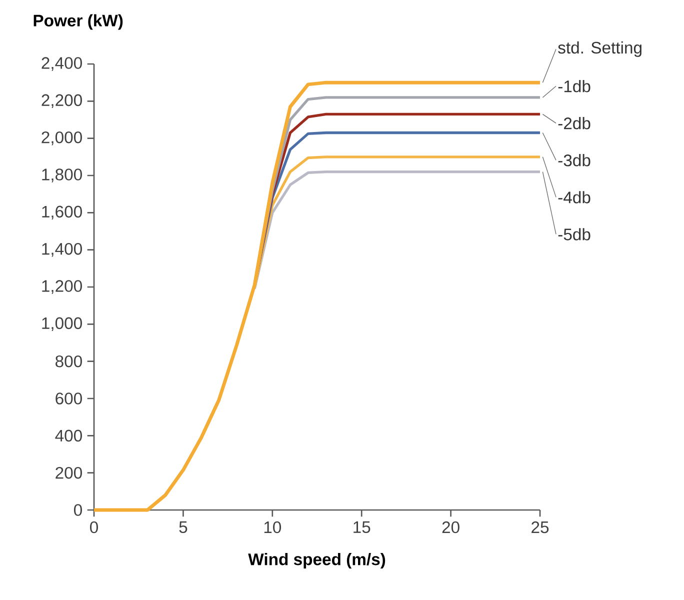 The image size is (684, 600). I want to click on series-label: -3db, so click(574, 160).